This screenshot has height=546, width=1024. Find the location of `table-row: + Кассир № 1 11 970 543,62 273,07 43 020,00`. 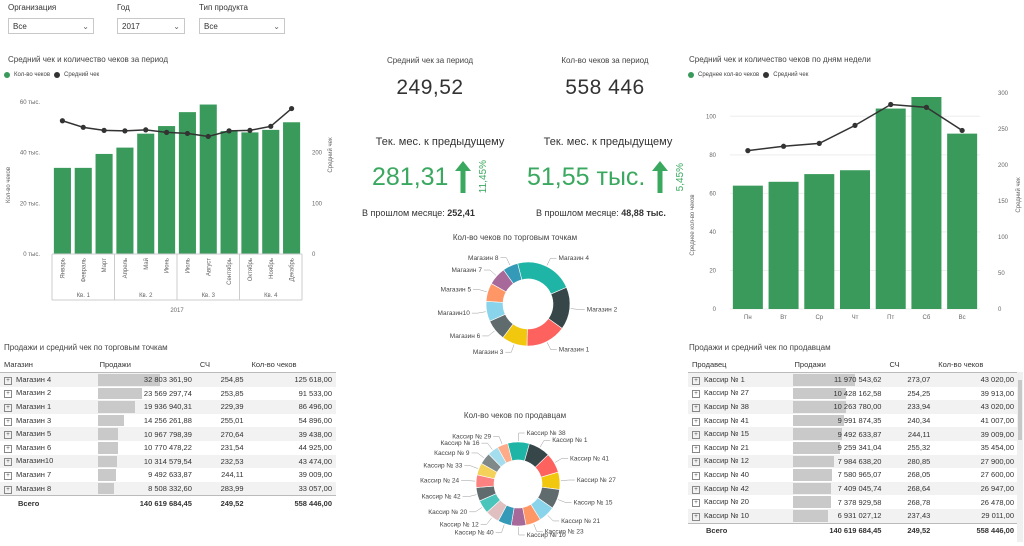

table-row: + Кассир № 1 11 970 543,62 273,07 43 020,00 is located at coordinates (853, 379).